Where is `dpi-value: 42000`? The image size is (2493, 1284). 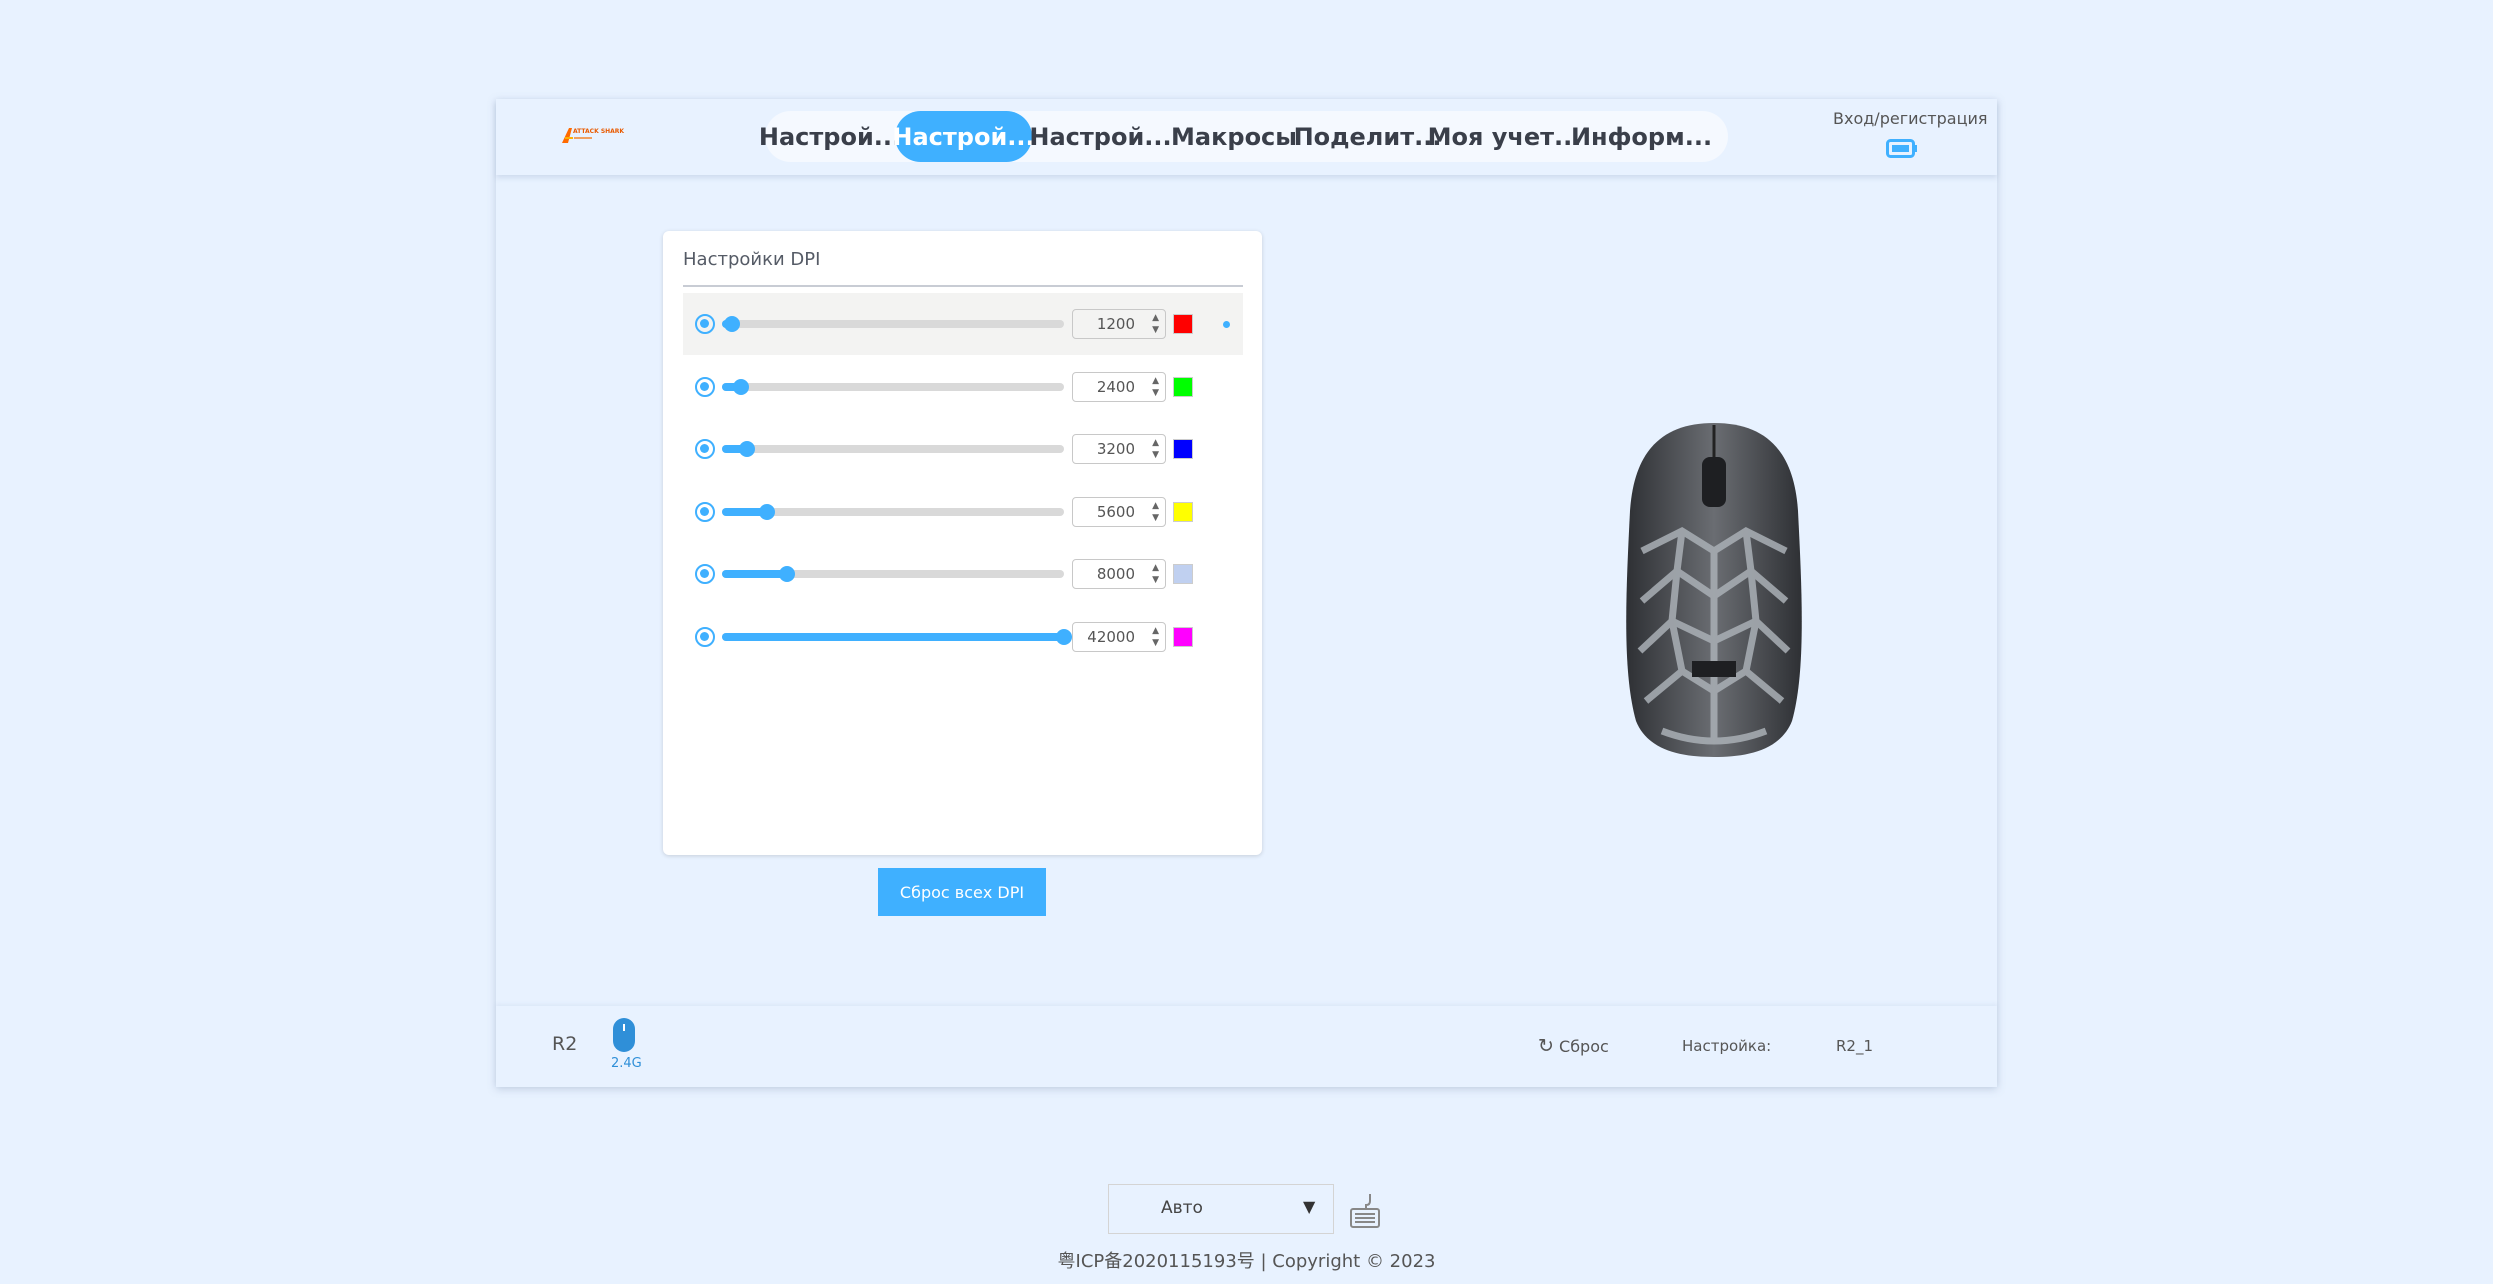 dpi-value: 42000 is located at coordinates (1111, 636).